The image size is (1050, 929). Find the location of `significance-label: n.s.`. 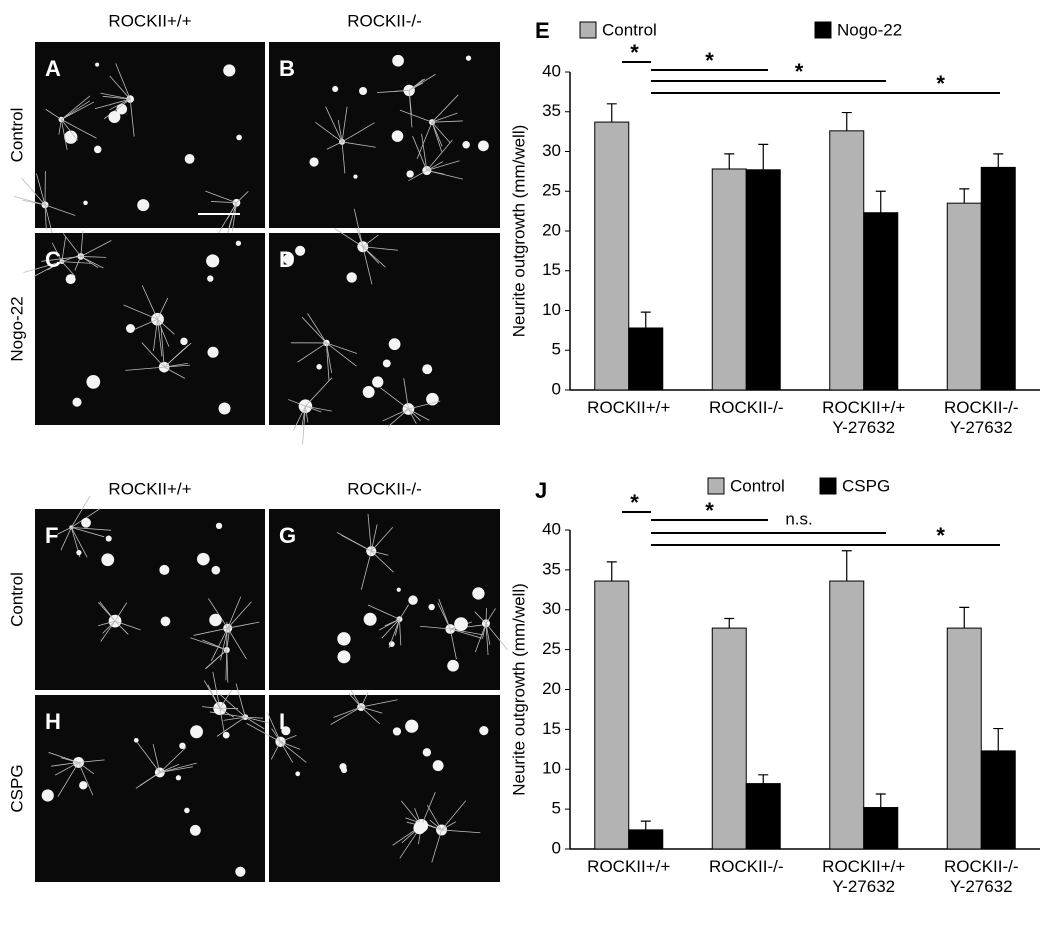

significance-label: n.s. is located at coordinates (798, 518).